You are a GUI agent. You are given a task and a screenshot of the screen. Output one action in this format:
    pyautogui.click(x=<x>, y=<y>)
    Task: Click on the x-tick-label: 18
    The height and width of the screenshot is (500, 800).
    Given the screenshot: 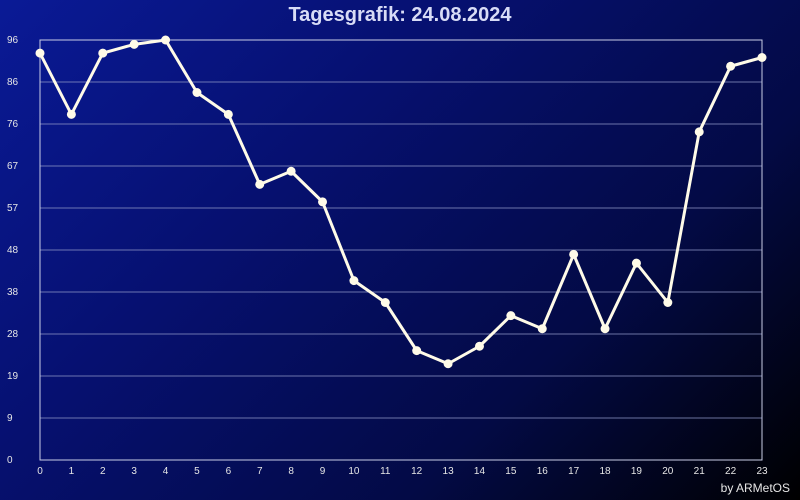 What is the action you would take?
    pyautogui.click(x=605, y=471)
    